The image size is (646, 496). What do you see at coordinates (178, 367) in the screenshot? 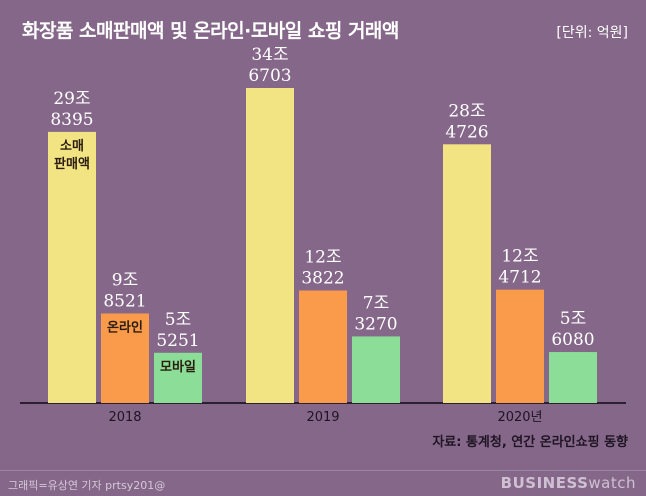
I see `series-tag-mobile: 모바일` at bounding box center [178, 367].